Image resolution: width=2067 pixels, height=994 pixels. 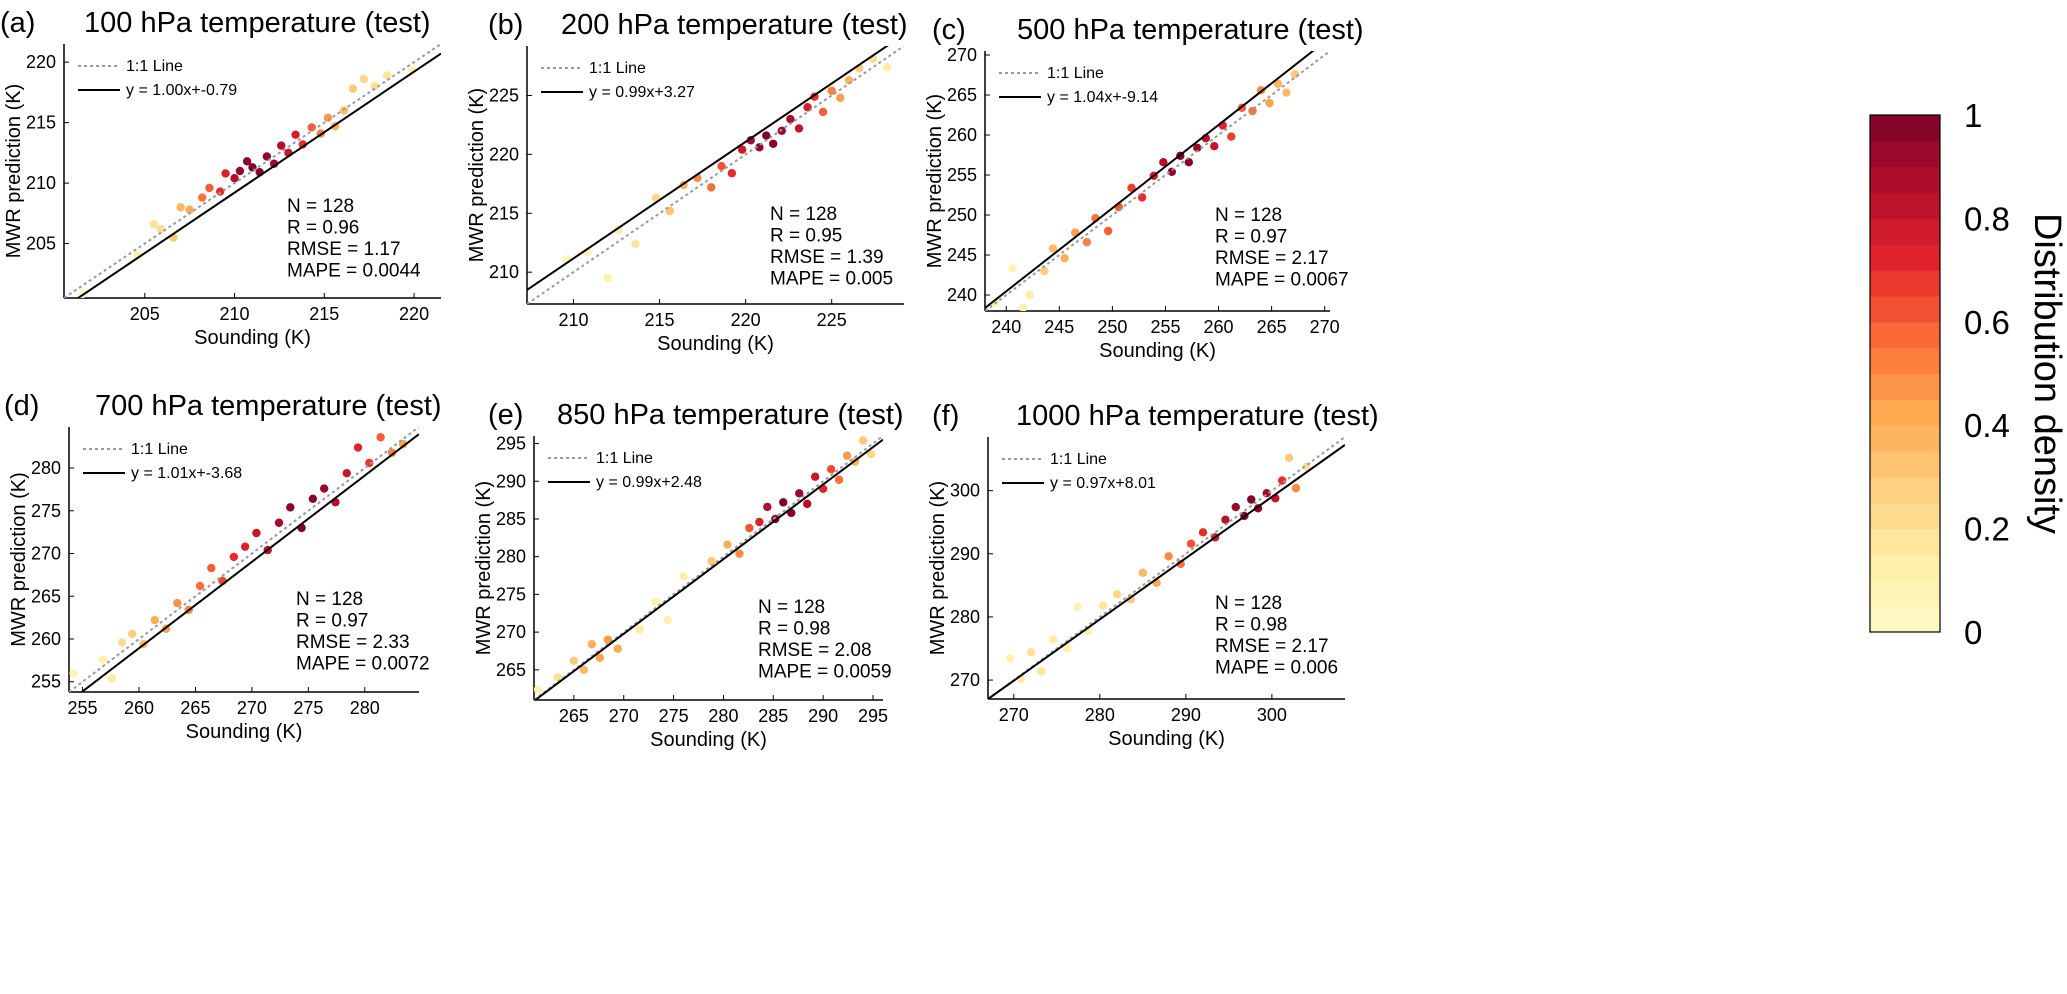 I want to click on stat-text: N = 128, so click(x=803, y=214).